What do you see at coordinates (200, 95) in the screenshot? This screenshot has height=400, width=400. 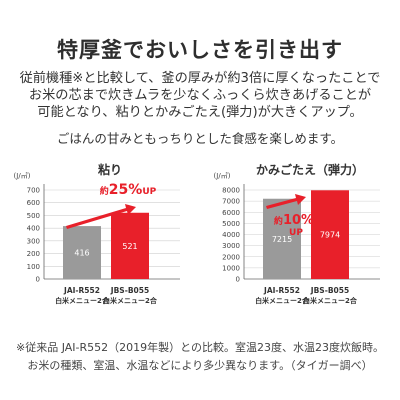 I see `intro-line-2: お米の芯まで炊きムラを少なくふっくら炊きあげることが` at bounding box center [200, 95].